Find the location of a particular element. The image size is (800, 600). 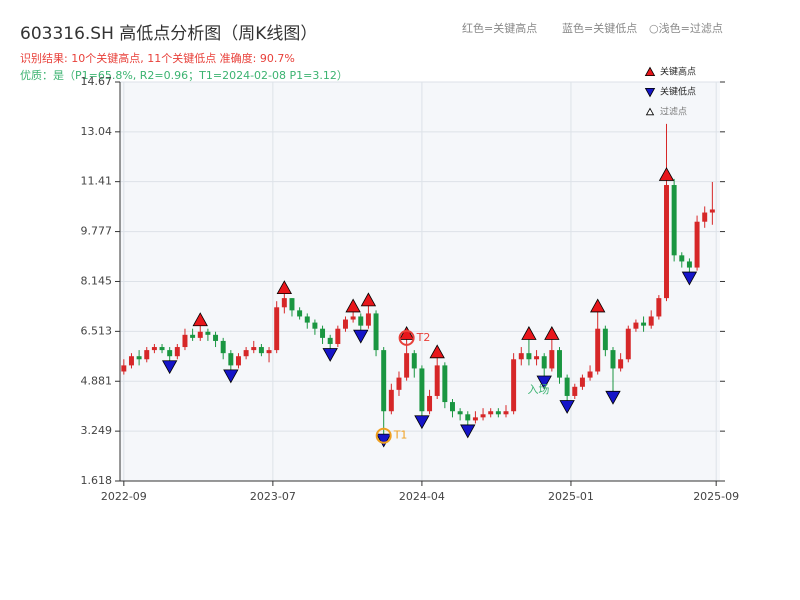

annotation-label: T1 is located at coordinates (400, 435).